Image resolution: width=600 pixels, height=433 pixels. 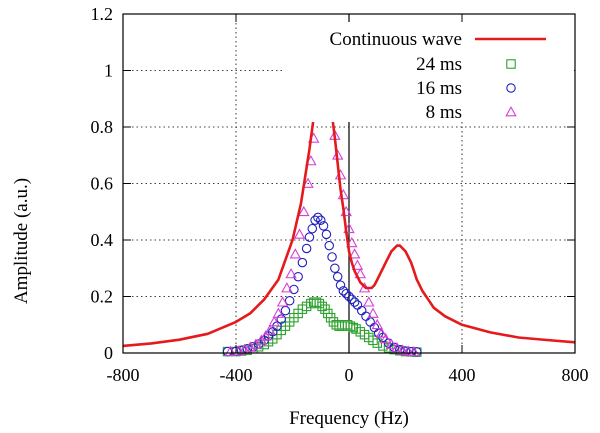 I want to click on legend-label-8ms: 8 ms, so click(x=444, y=112).